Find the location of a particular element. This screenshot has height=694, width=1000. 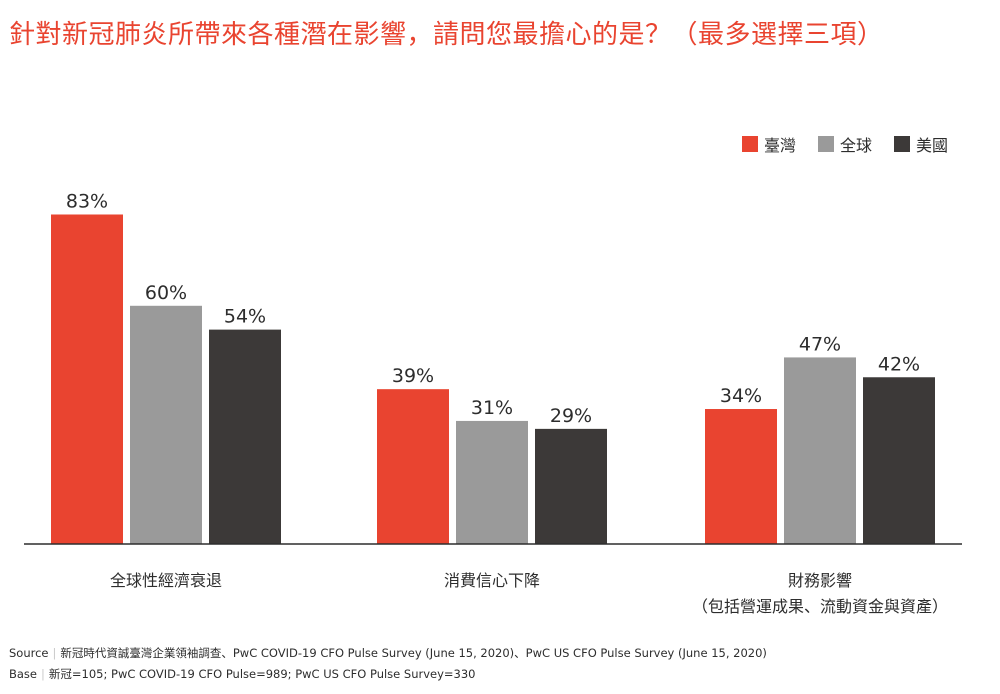

legend-swatch-usa is located at coordinates (901, 144).